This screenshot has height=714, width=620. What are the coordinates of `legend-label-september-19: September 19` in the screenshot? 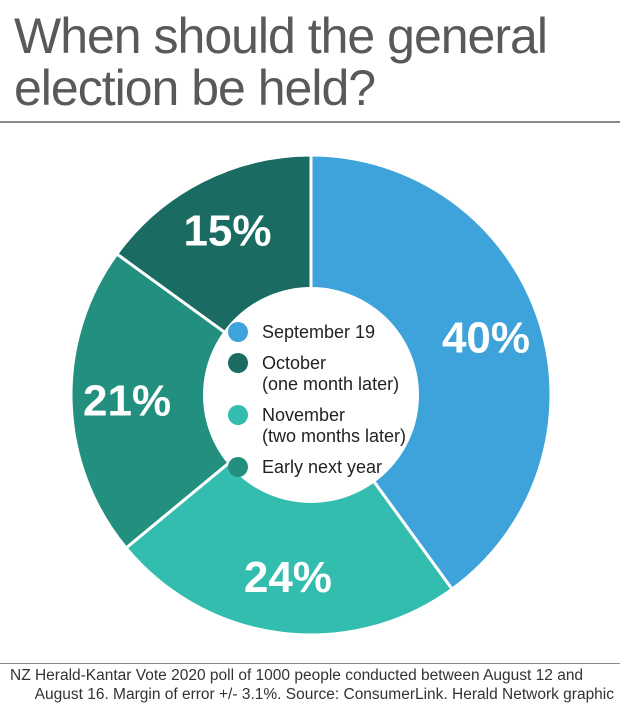 It's located at (318, 332).